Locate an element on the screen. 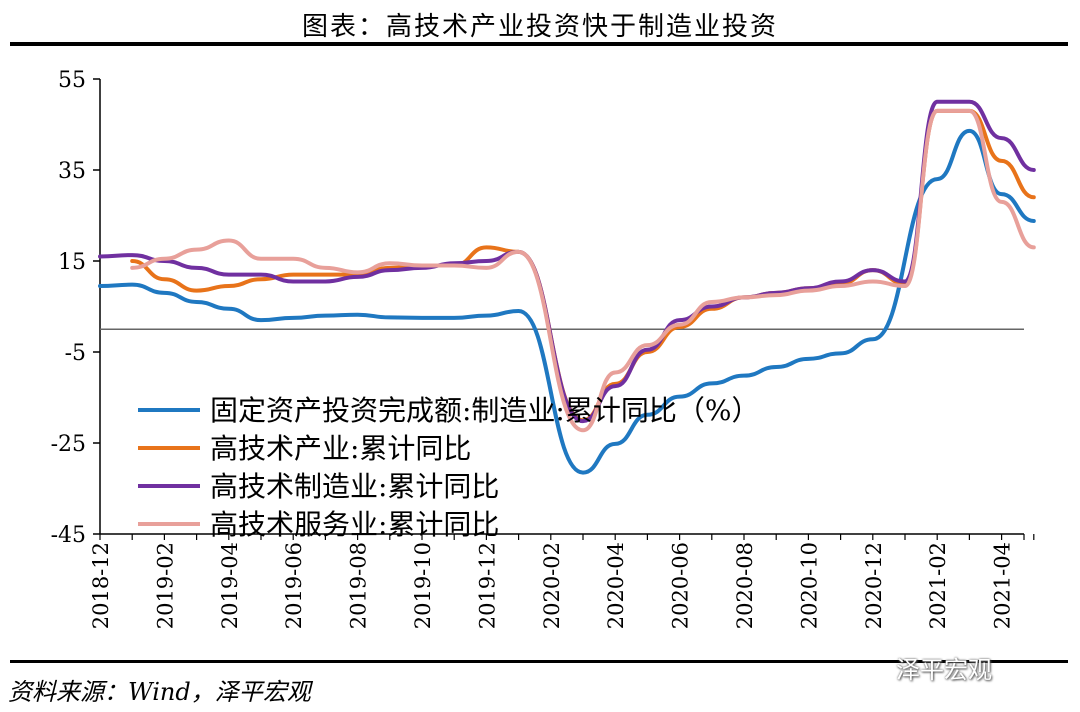 The height and width of the screenshot is (712, 1080). x-tick-label: 2019-04 is located at coordinates (230, 585).